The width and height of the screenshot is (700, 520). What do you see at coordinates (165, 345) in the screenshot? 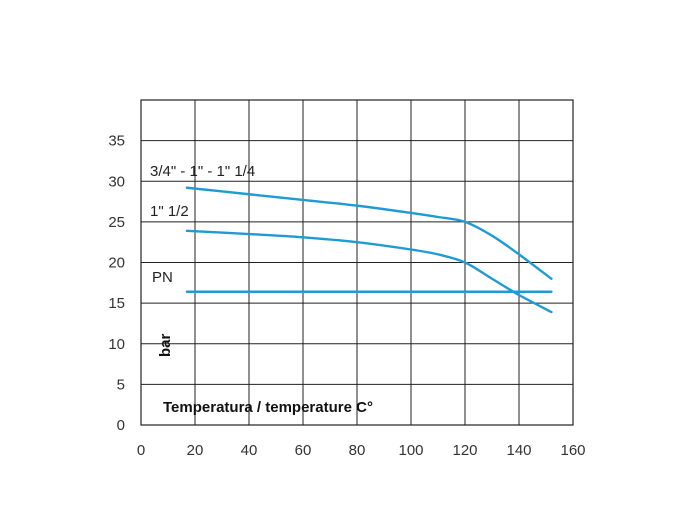
I see `y-axis-label: bar` at bounding box center [165, 345].